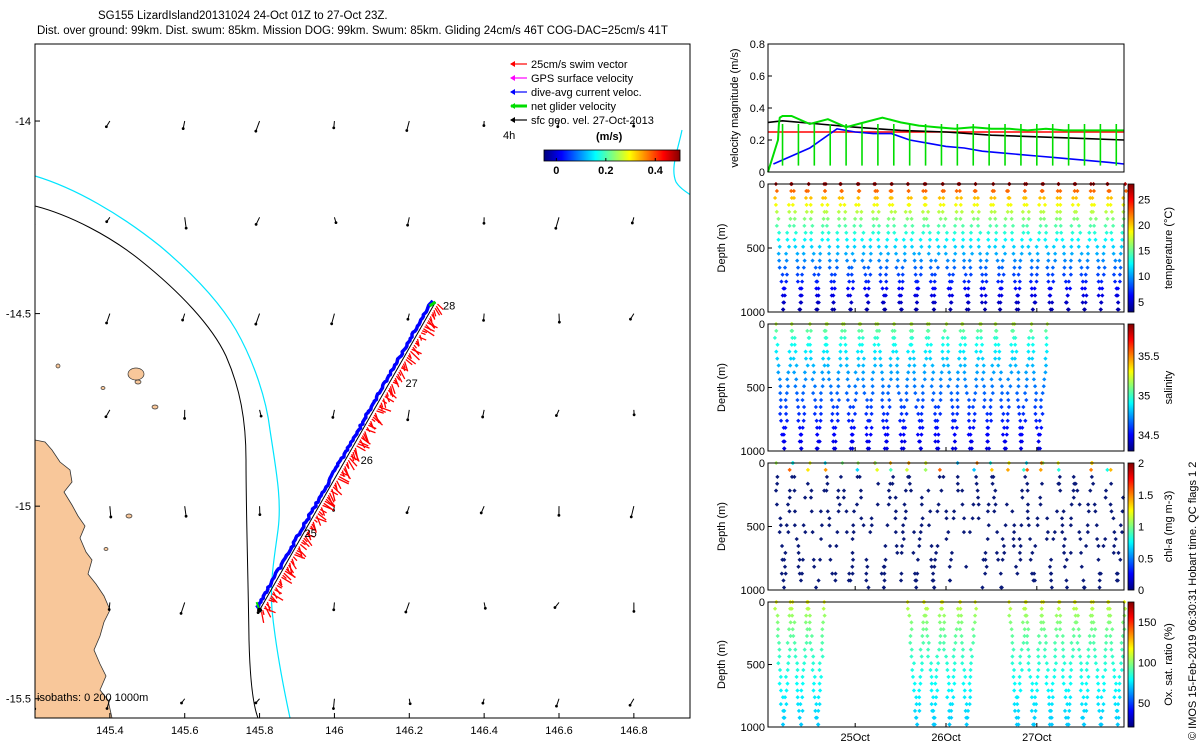 The width and height of the screenshot is (1200, 750). I want to click on profile-ylabel-2: Depth (m), so click(722, 387).